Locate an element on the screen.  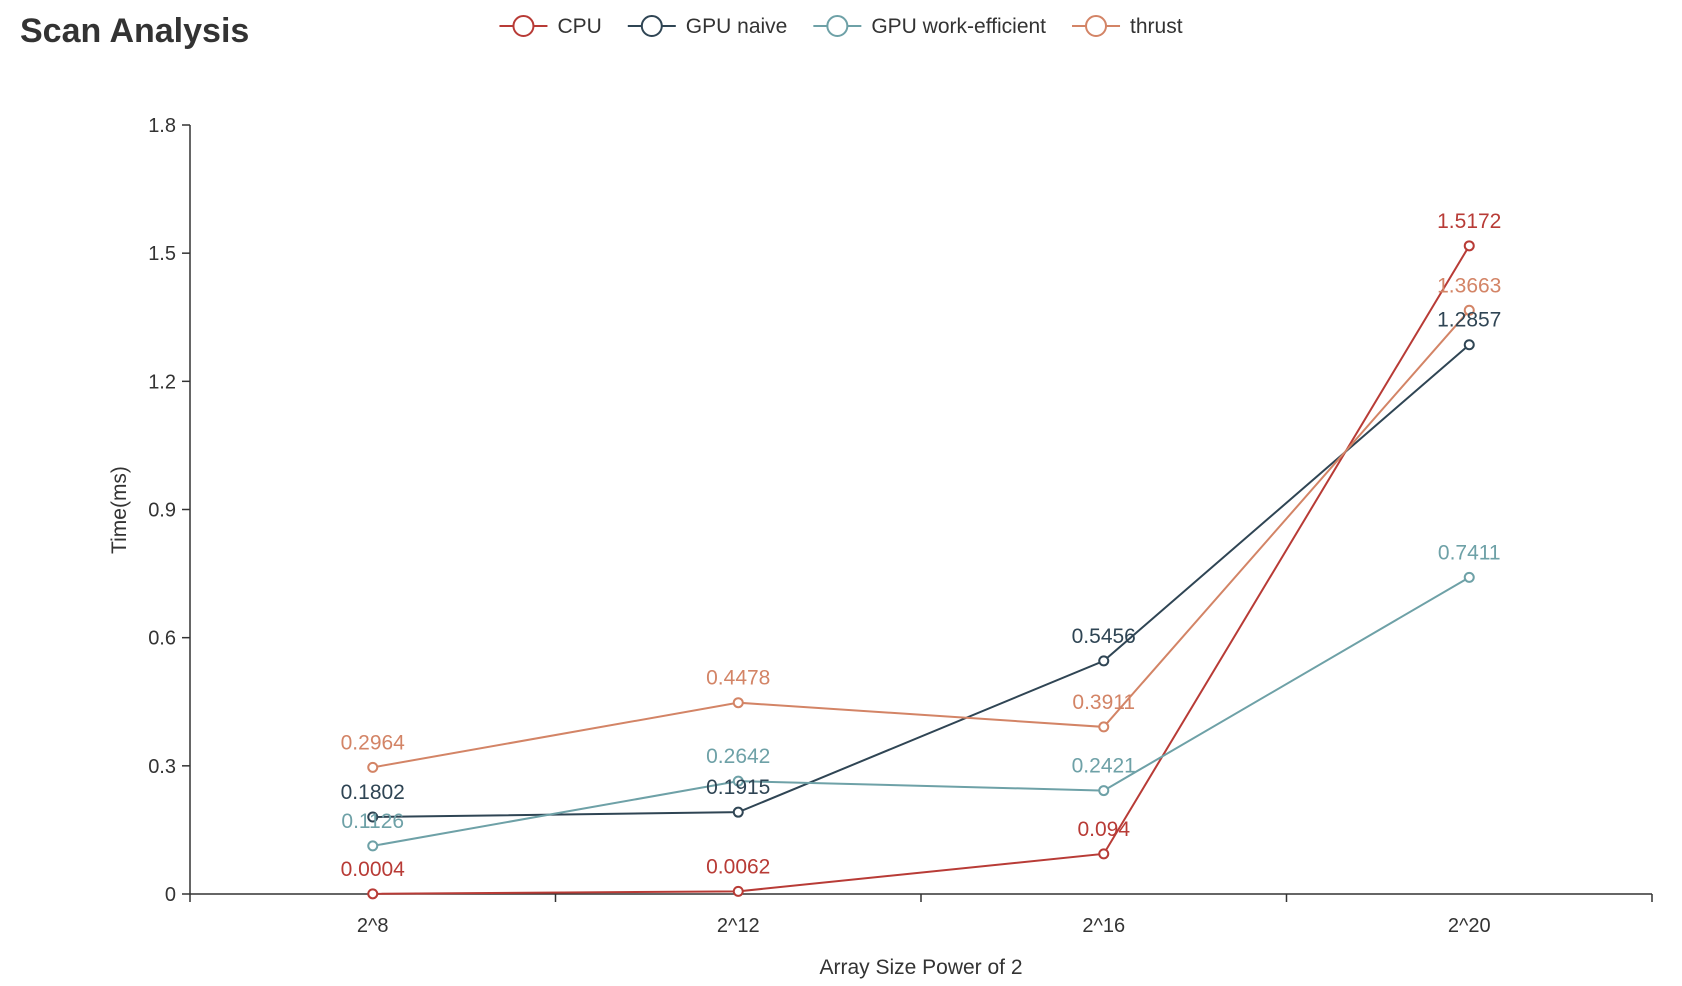
data-label-gpu-work-efficient: 0.1126 is located at coordinates (372, 821).